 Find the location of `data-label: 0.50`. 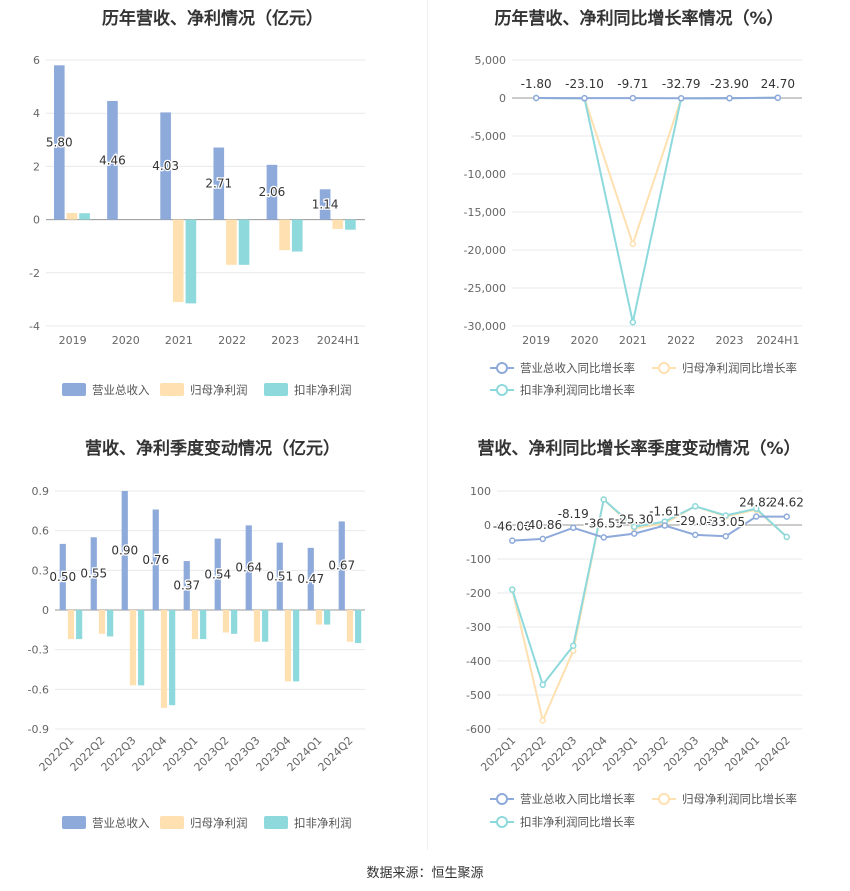

data-label: 0.50 is located at coordinates (62, 577).